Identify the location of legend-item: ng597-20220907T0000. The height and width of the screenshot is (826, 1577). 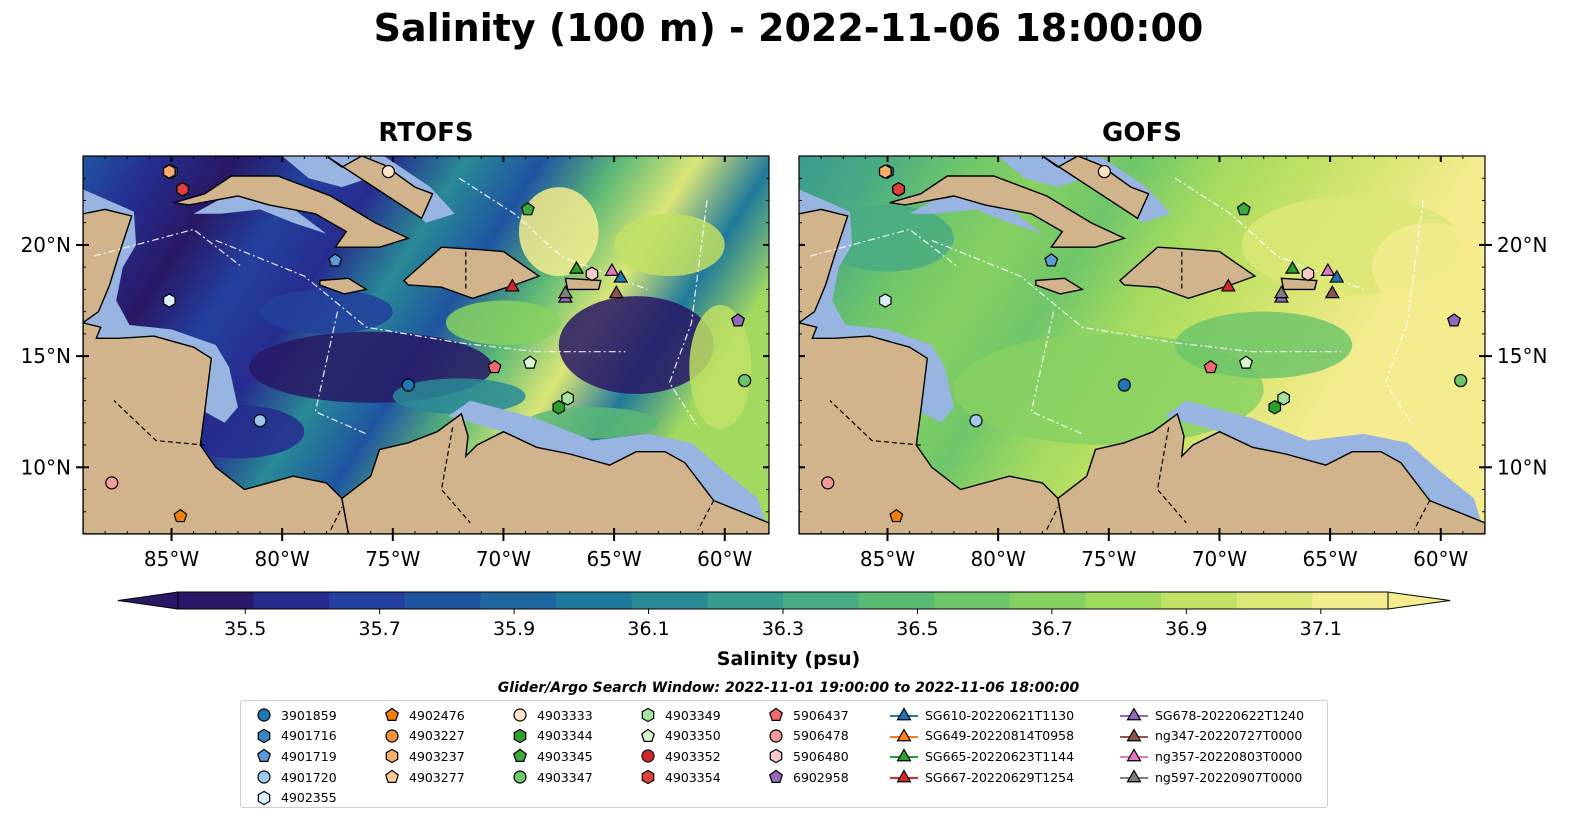
(1211, 777).